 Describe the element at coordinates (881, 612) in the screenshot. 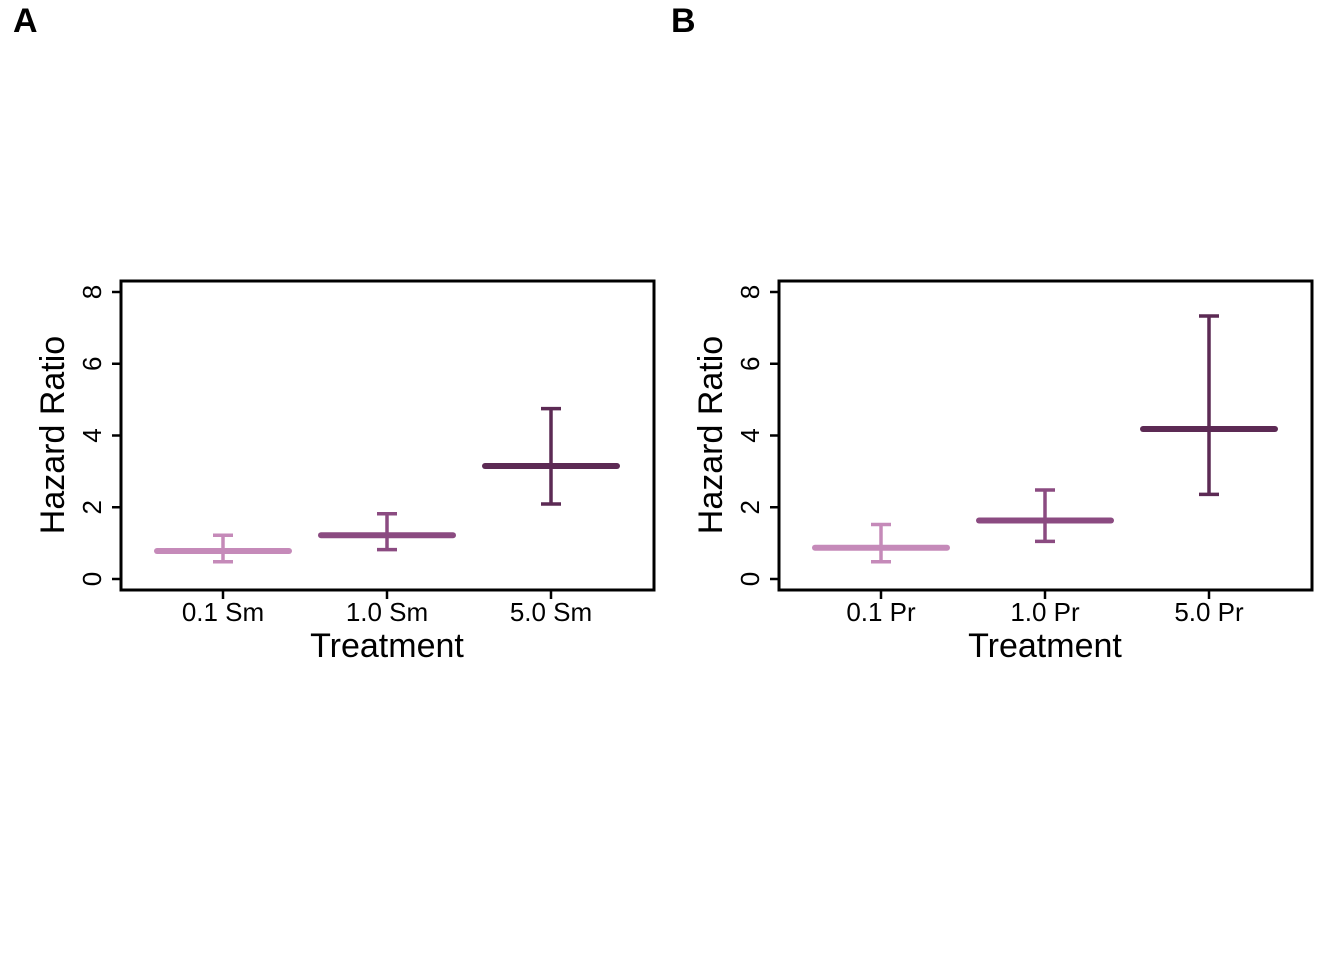

I see `x-tick-label: 0.1 Pr` at that location.